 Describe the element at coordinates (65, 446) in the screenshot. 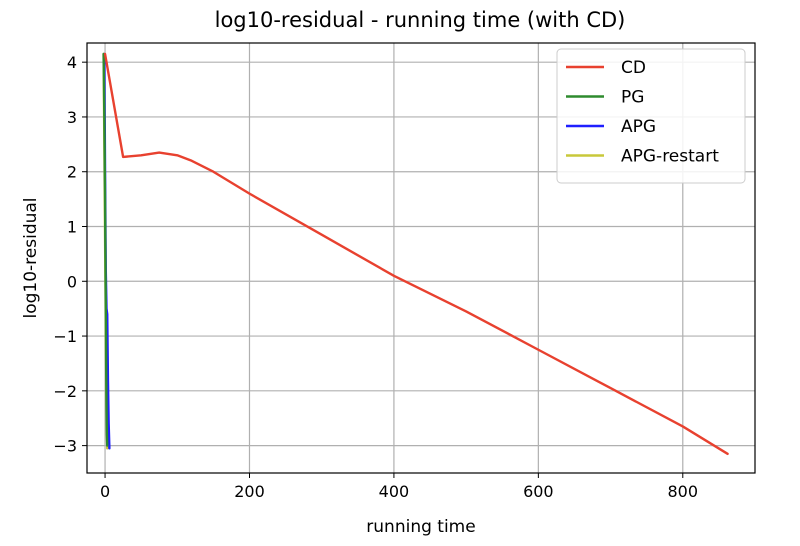

I see `y-tick-label: −3` at that location.